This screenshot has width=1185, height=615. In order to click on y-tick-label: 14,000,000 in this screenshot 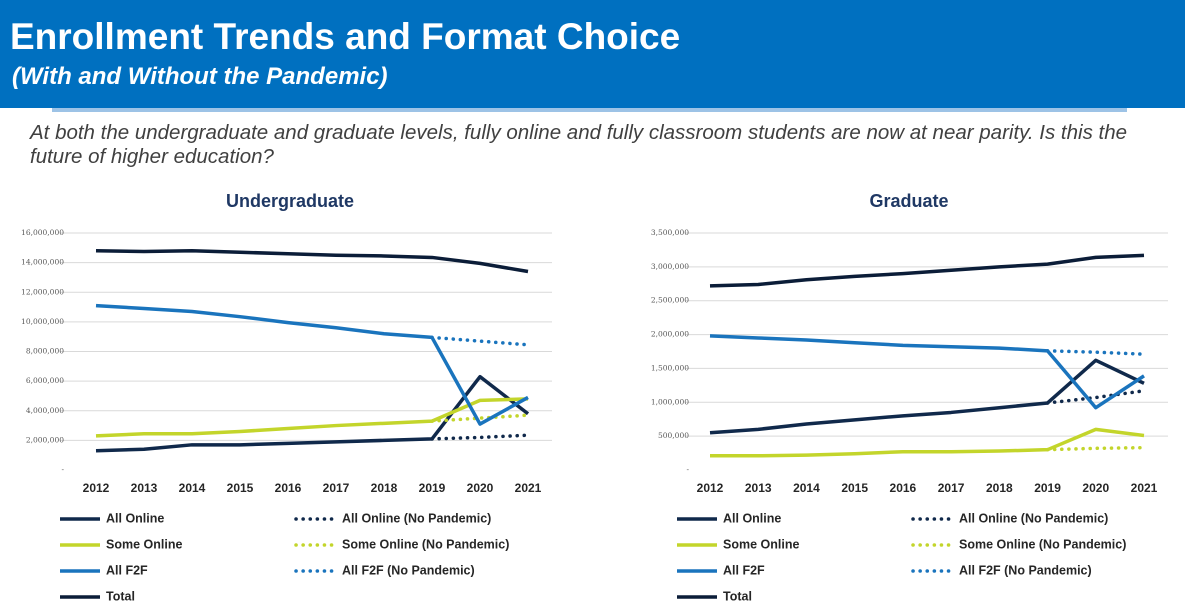, I will do `click(42, 262)`.